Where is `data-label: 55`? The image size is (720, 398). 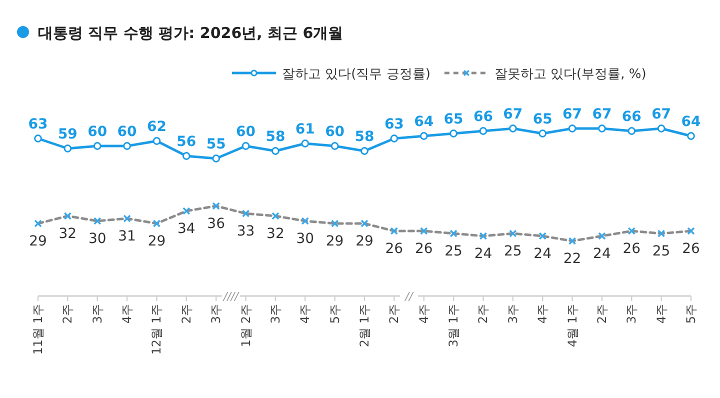 data-label: 55 is located at coordinates (216, 144).